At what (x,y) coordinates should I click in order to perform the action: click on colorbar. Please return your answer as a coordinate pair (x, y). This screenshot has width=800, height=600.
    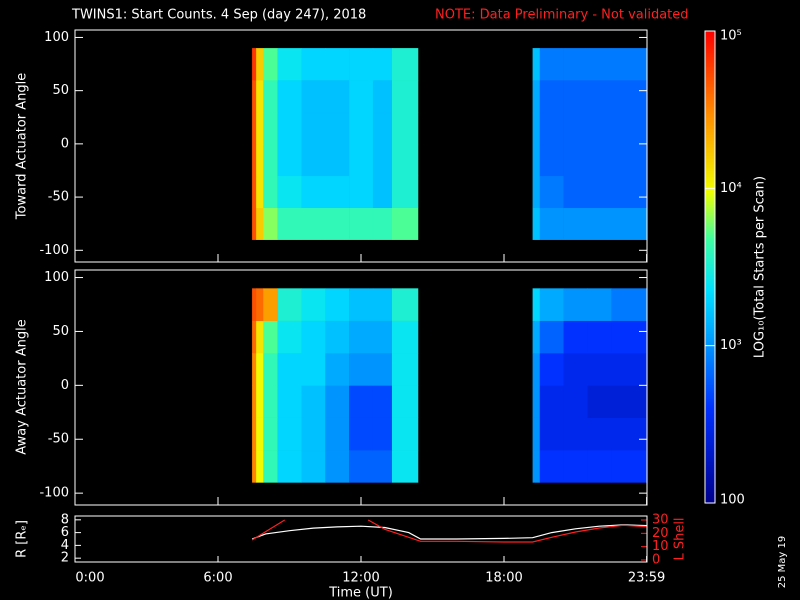
    Looking at the image, I should click on (710, 267).